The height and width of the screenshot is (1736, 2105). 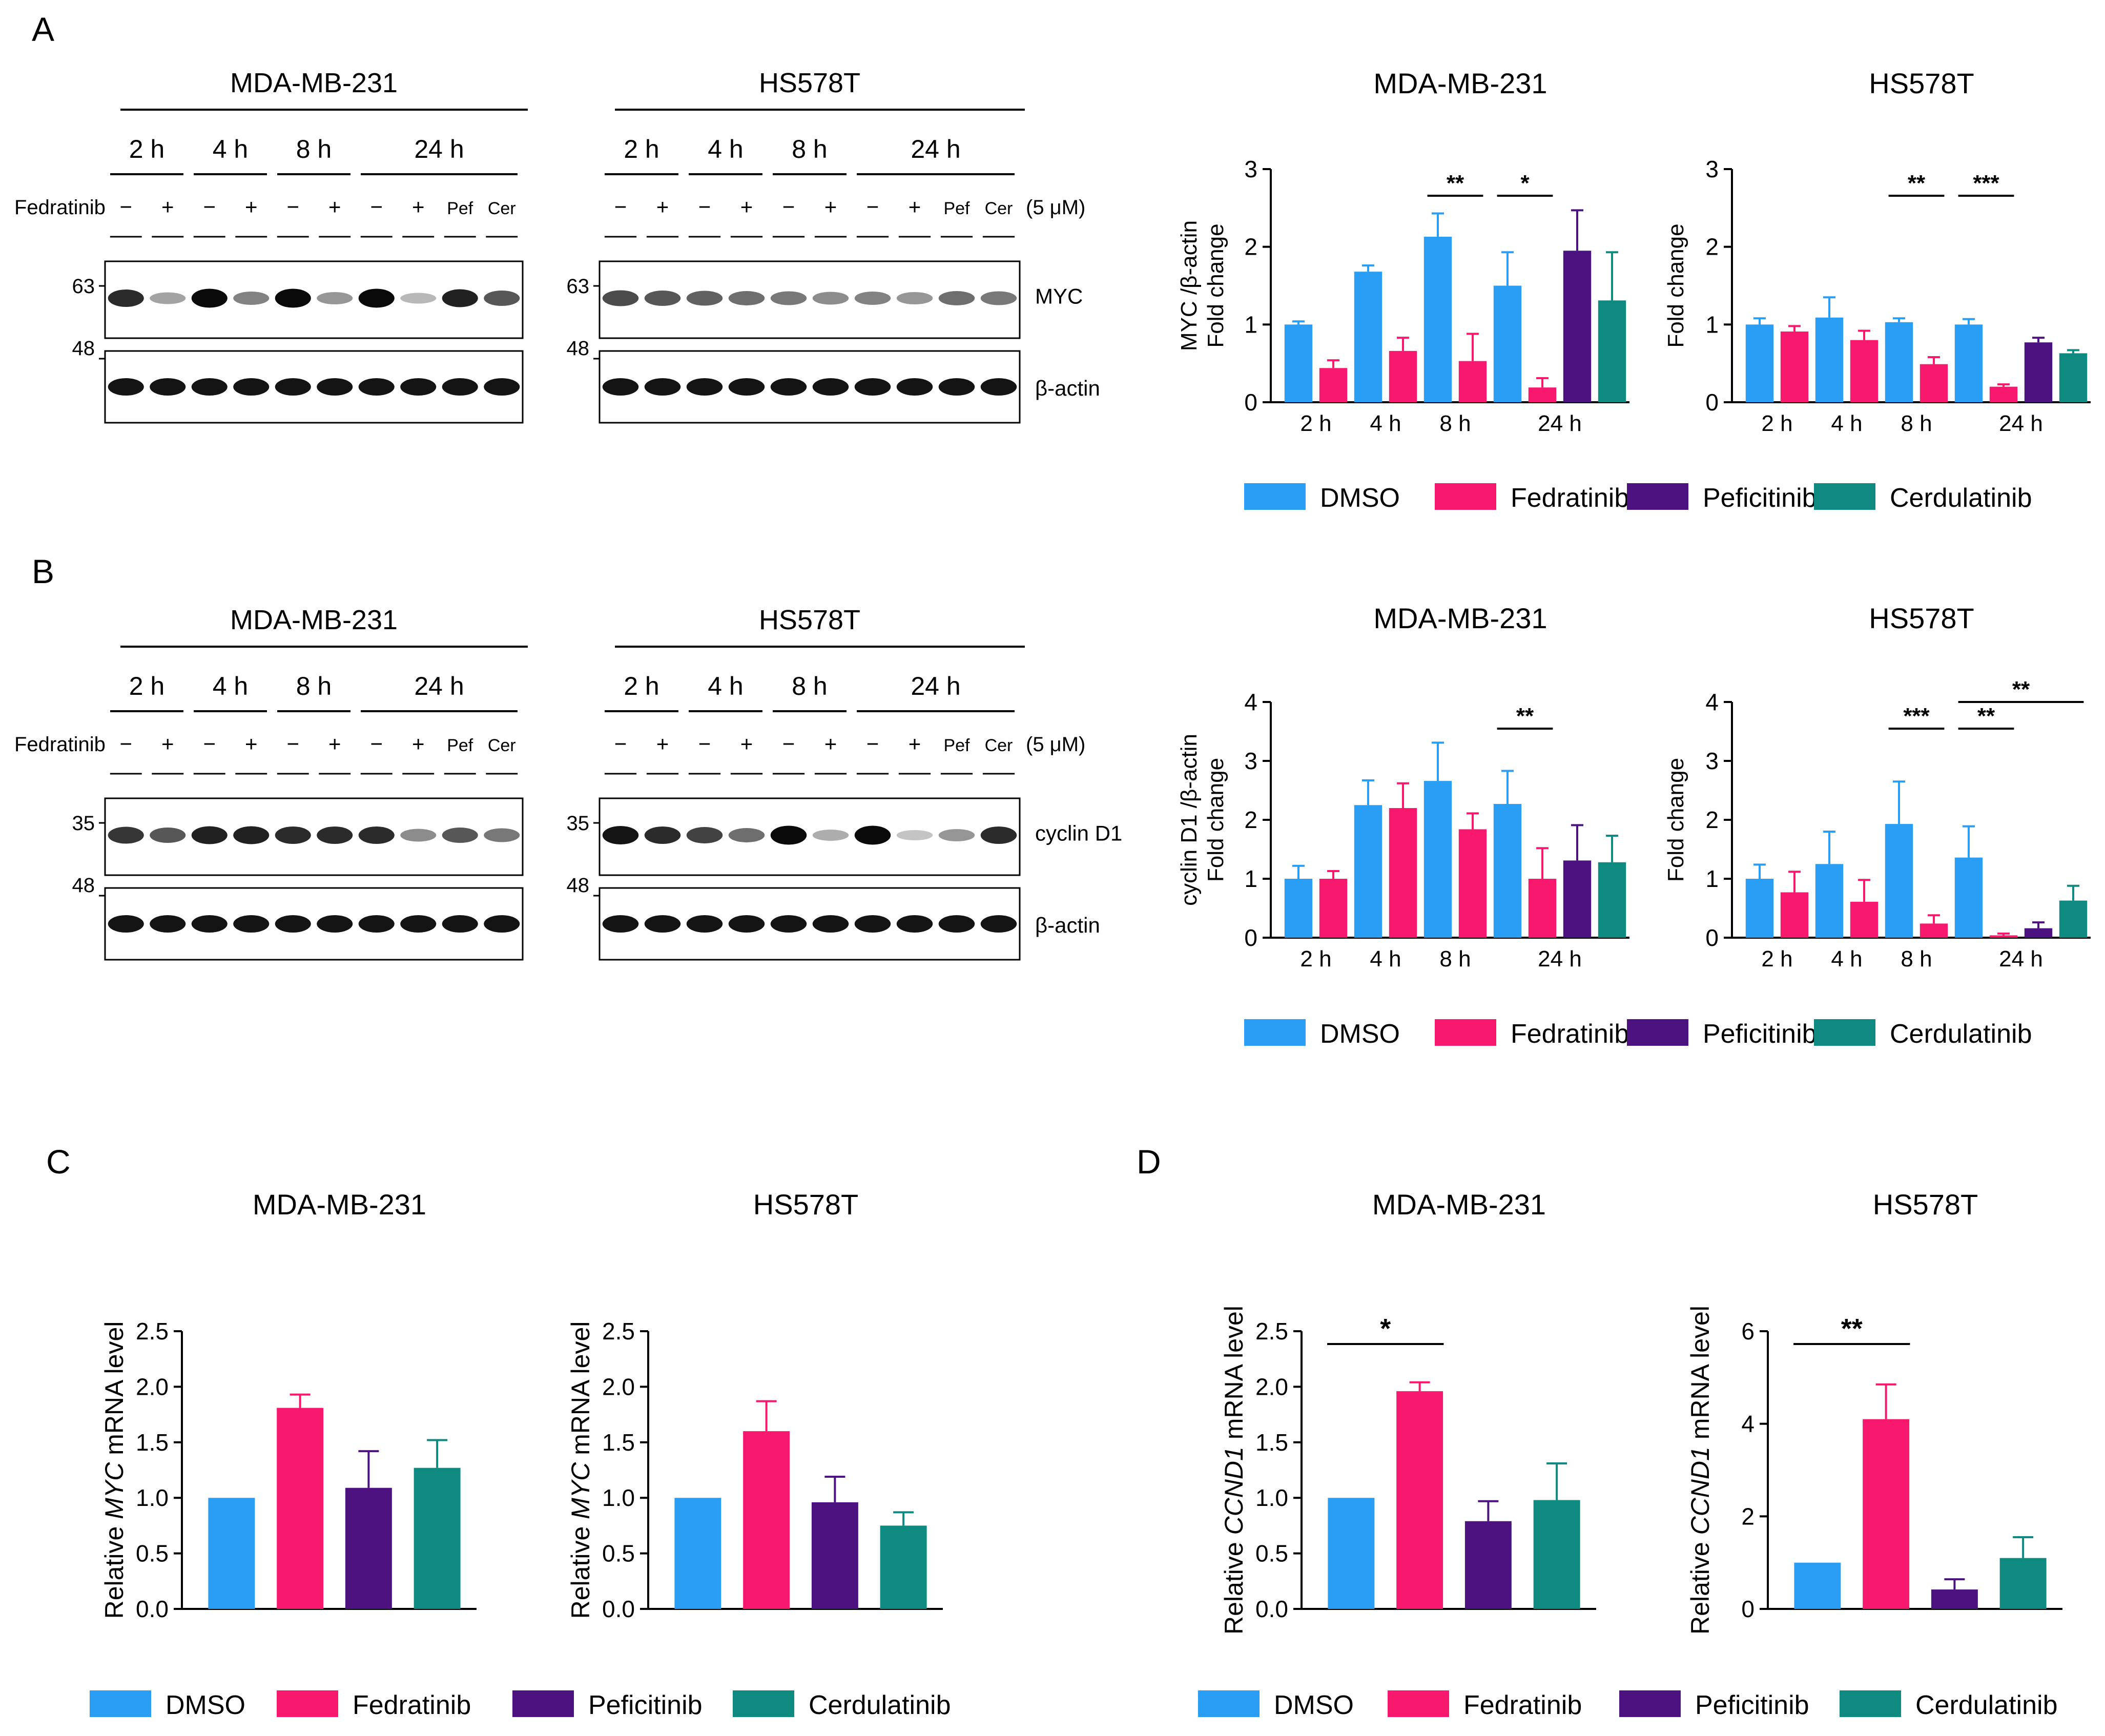 What do you see at coordinates (1560, 959) in the screenshot?
I see `x-tick-label: 24 h` at bounding box center [1560, 959].